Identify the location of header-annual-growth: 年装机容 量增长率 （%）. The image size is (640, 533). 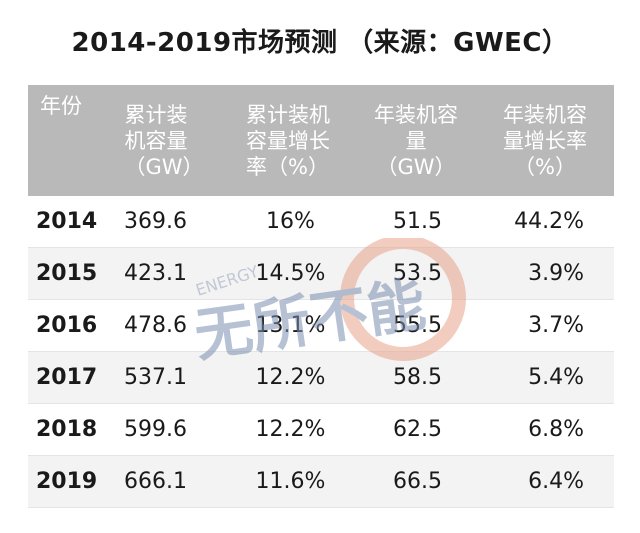
(545, 140).